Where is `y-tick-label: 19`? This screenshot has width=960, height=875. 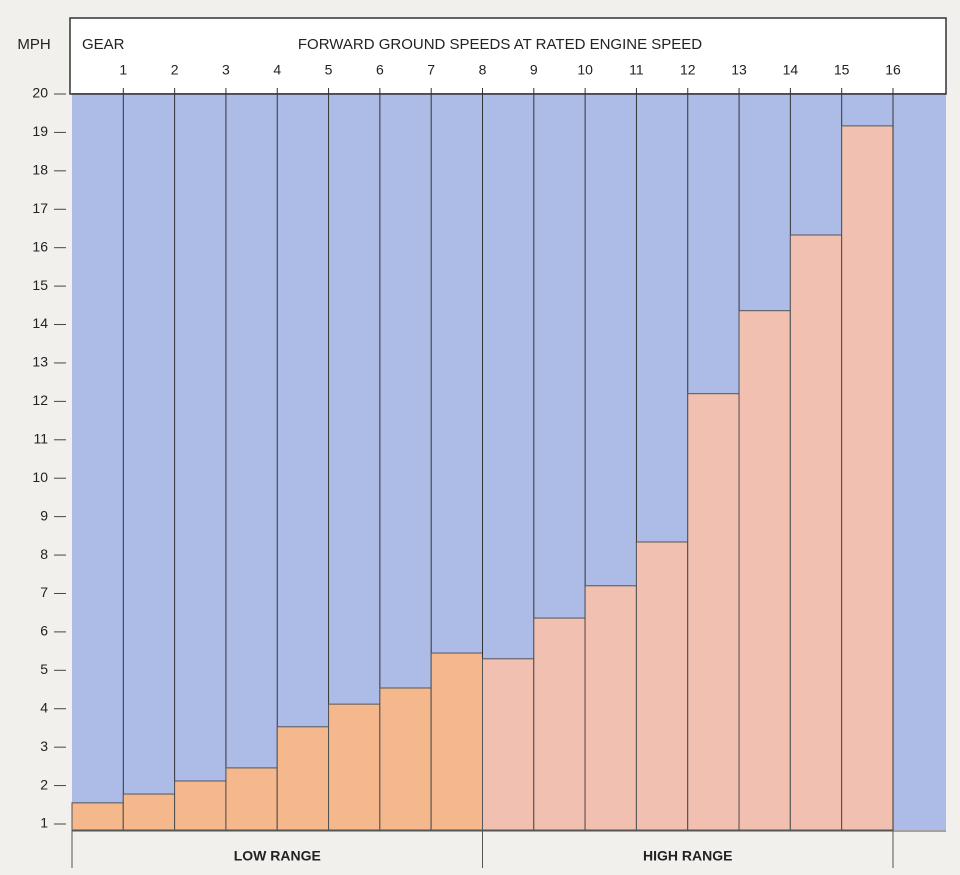
y-tick-label: 19 is located at coordinates (40, 131).